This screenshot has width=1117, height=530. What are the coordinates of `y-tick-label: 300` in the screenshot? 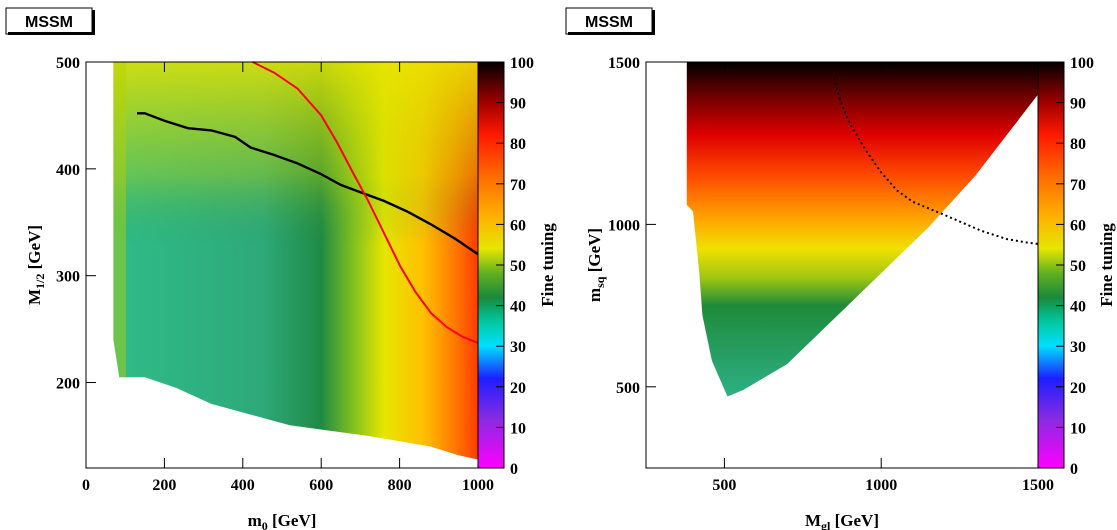 It's located at (68, 277).